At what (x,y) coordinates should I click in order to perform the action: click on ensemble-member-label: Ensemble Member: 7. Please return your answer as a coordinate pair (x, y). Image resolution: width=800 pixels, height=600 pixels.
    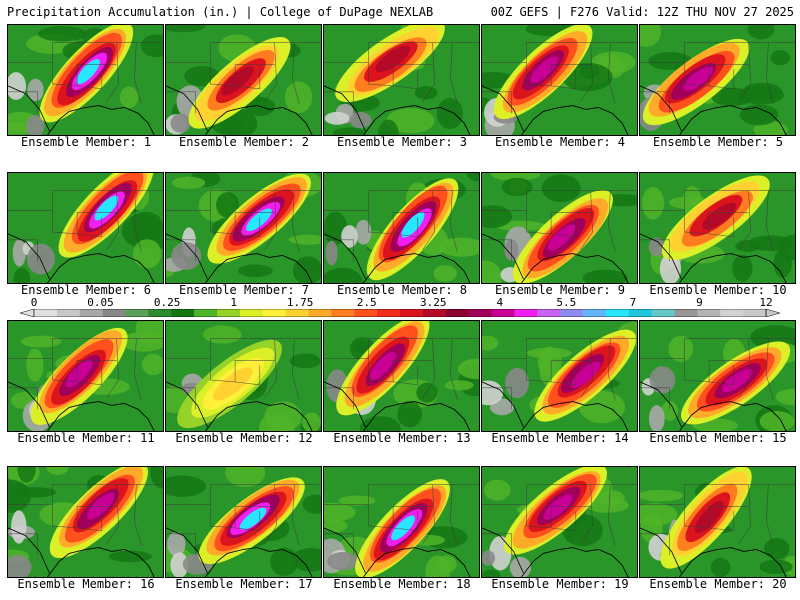
    Looking at the image, I should click on (244, 290).